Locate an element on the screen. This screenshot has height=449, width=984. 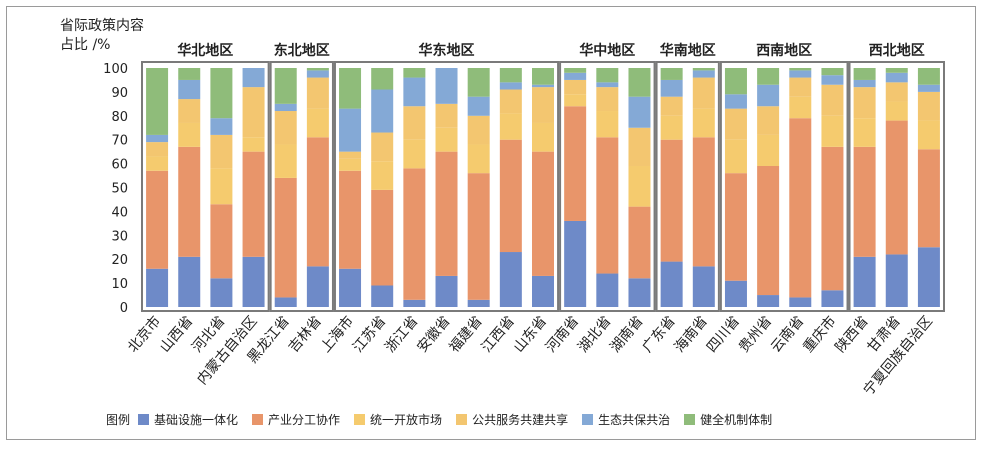
legend-label: 生态共保共治 is located at coordinates (634, 419).